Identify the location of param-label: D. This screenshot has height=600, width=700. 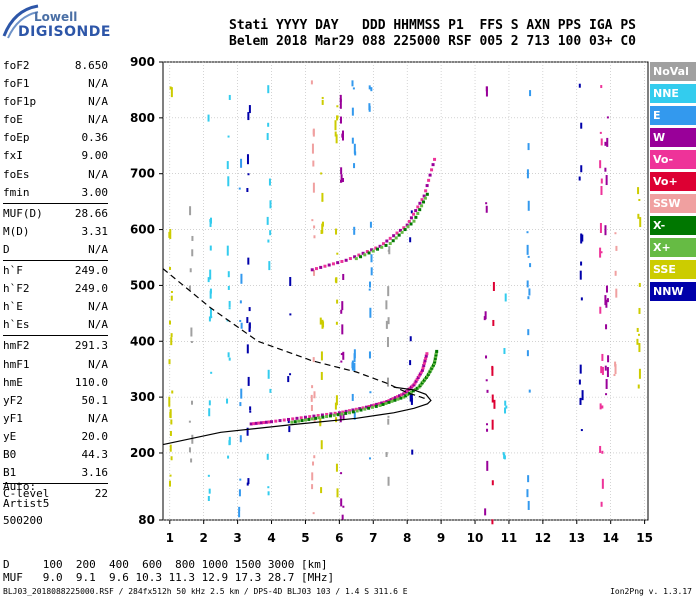
(6, 249).